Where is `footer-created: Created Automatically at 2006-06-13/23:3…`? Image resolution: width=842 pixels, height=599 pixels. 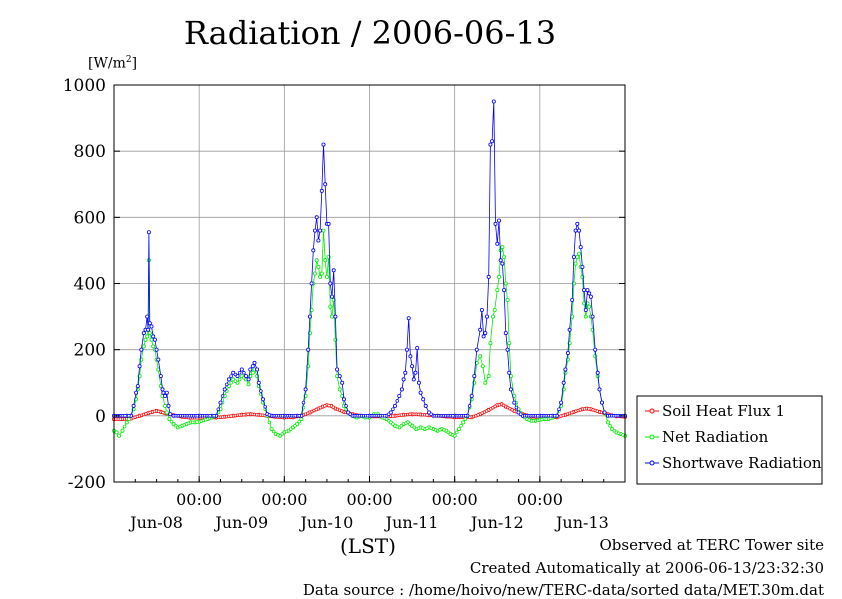 footer-created: Created Automatically at 2006-06-13/23:3… is located at coordinates (646, 568).